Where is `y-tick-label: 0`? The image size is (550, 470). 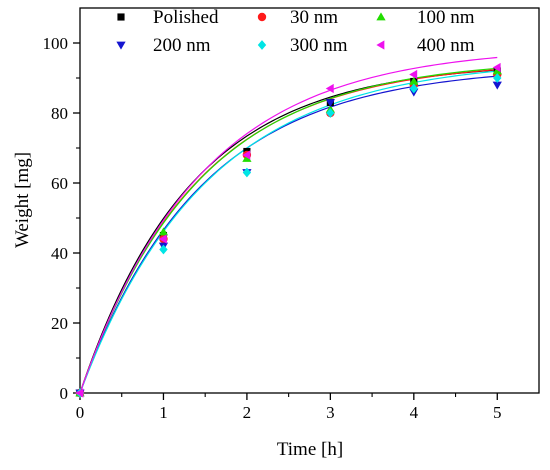 y-tick-label: 0 is located at coordinates (64, 393).